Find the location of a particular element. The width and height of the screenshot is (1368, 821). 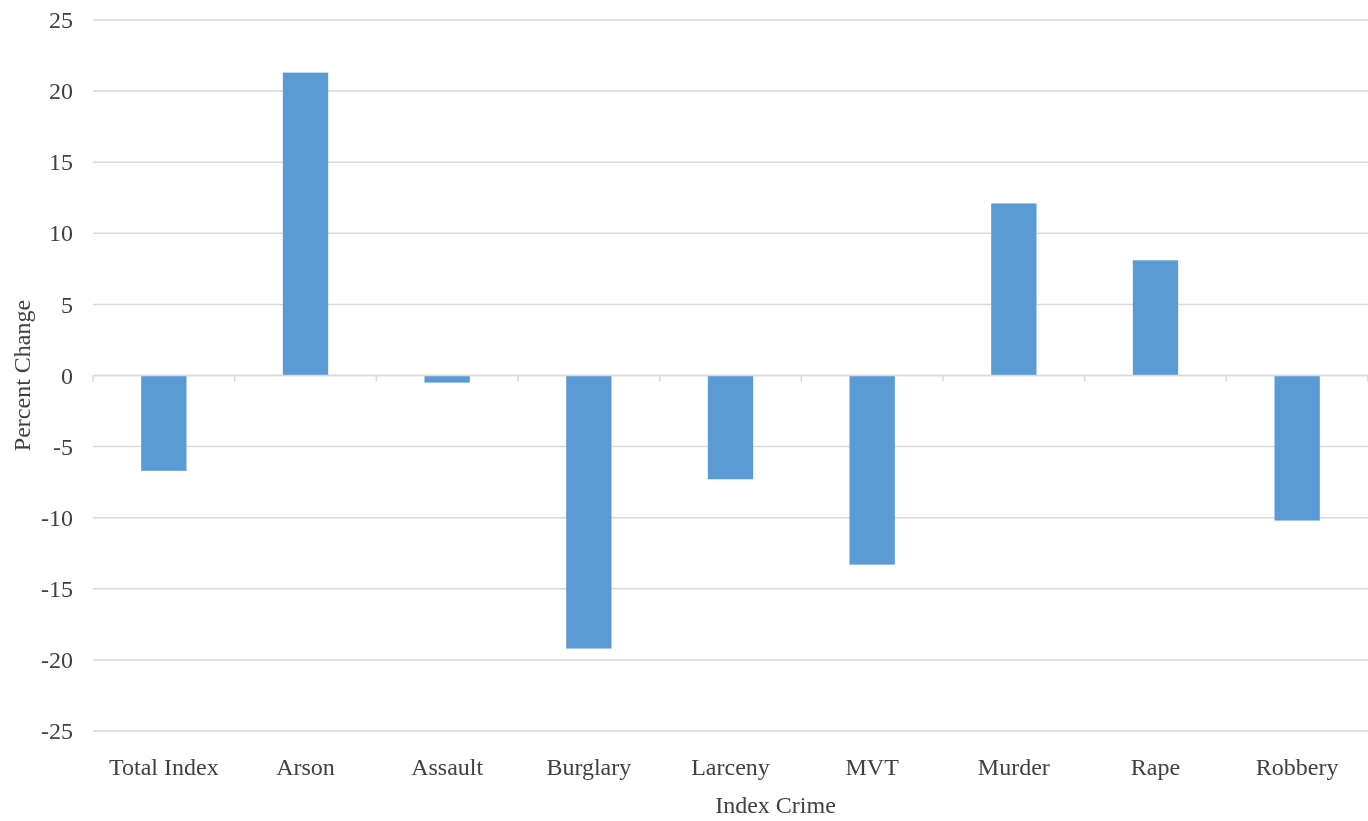

x-tick-label: Total Index is located at coordinates (164, 767).